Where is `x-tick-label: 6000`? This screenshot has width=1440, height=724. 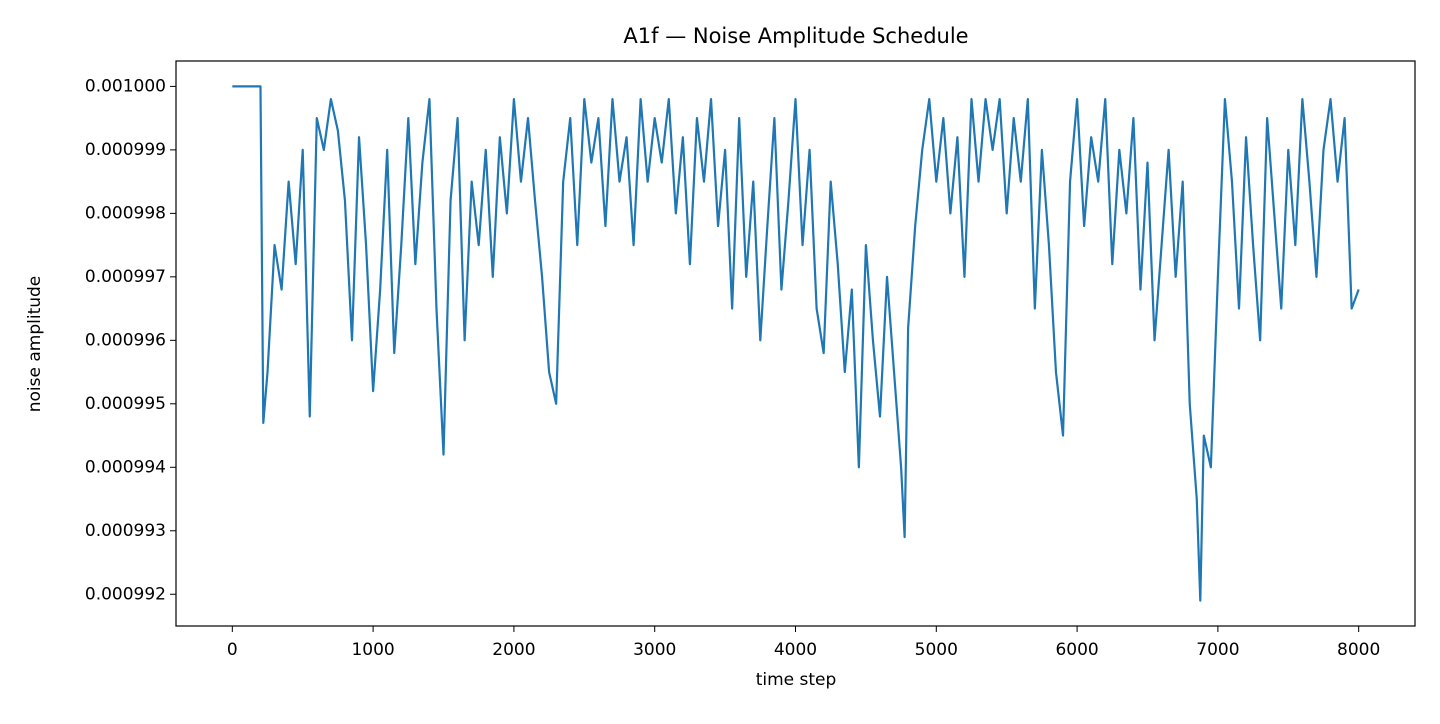
x-tick-label: 6000 is located at coordinates (1076, 650).